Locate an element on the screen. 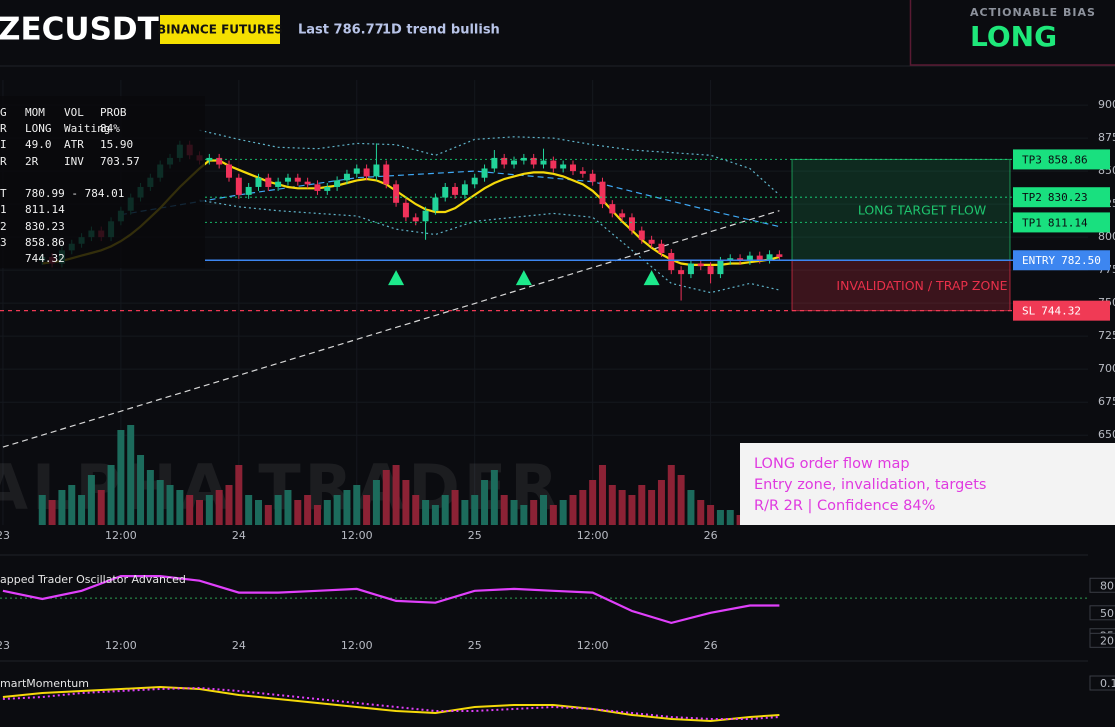  info-cell: PROB is located at coordinates (113, 112).